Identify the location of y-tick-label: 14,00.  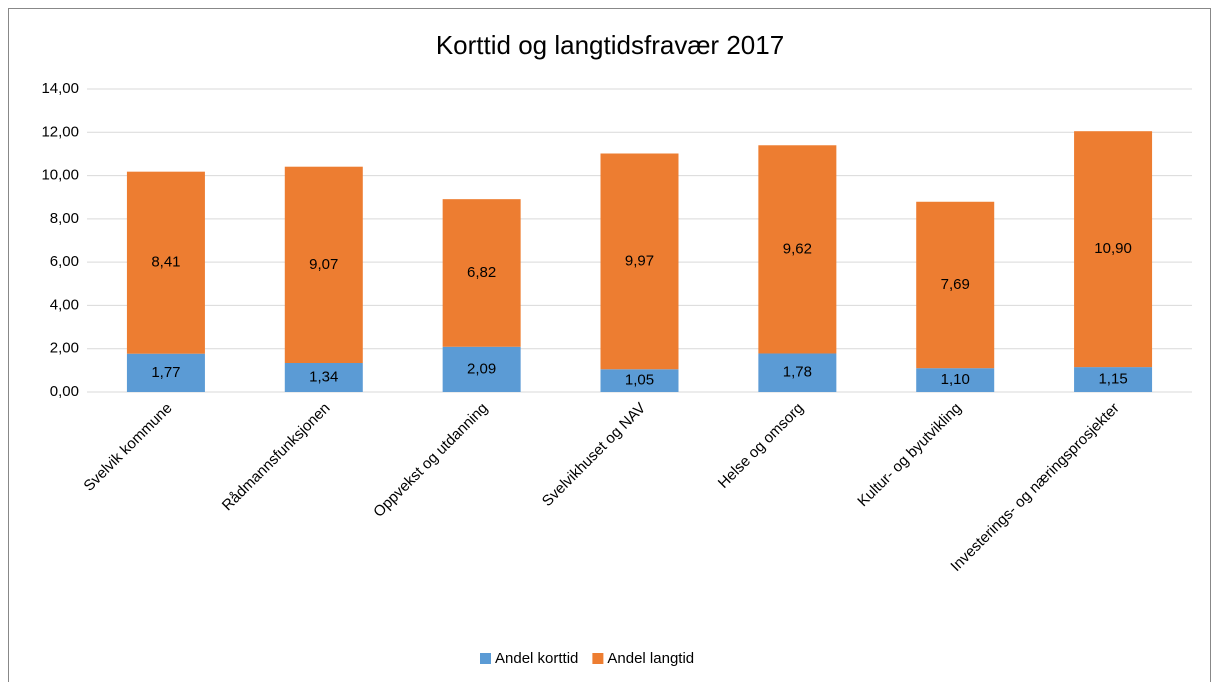
(60, 88).